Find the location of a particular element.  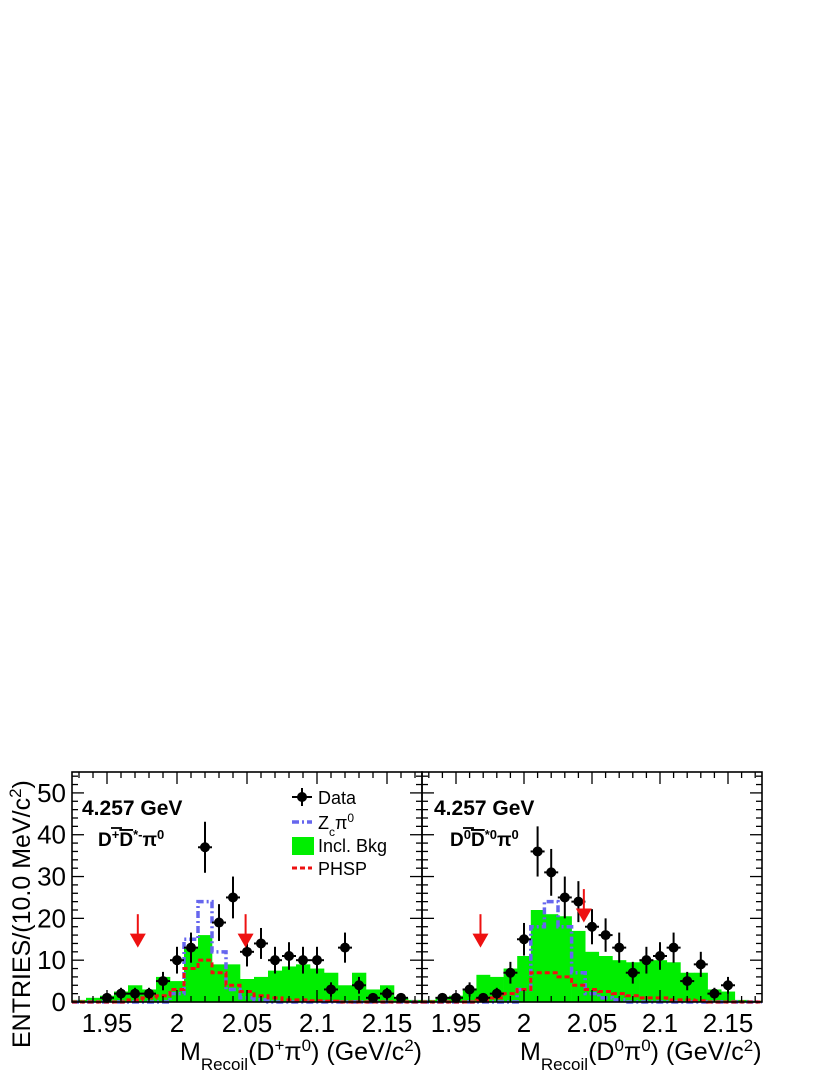

left-x-axis-title: MRecoil(D+π0) (GeV/c2) is located at coordinates (301, 1055).